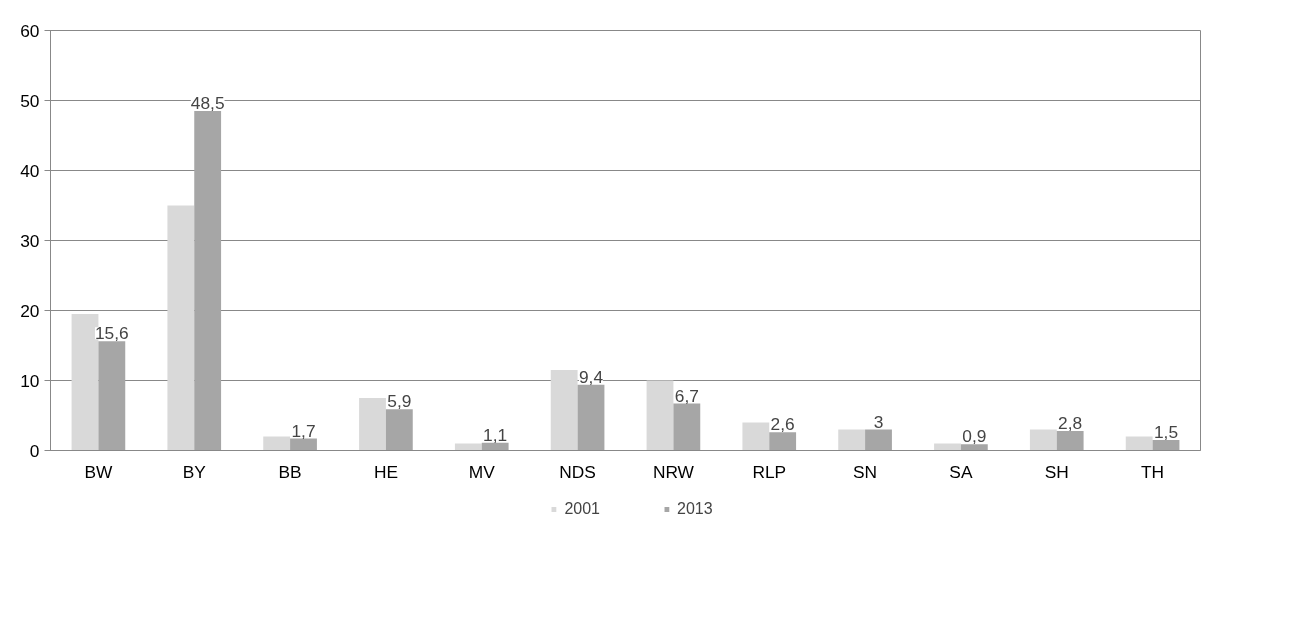 This screenshot has height=642, width=1300. Describe the element at coordinates (30, 170) in the screenshot. I see `y-tick-label: 40` at that location.